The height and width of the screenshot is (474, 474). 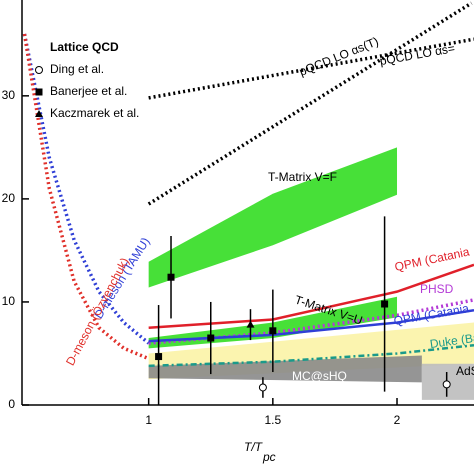 I want to click on band-label: MC@sHQ, so click(x=319, y=376).